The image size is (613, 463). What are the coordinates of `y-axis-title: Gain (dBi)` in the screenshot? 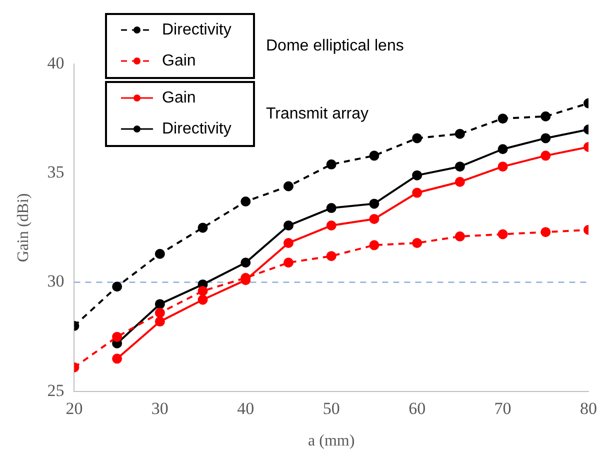 It's located at (23, 227).